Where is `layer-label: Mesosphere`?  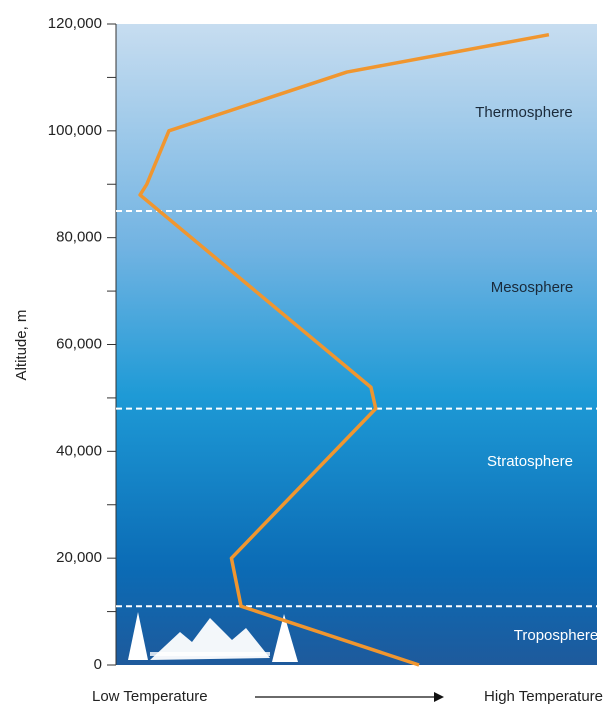
layer-label: Mesosphere is located at coordinates (532, 287).